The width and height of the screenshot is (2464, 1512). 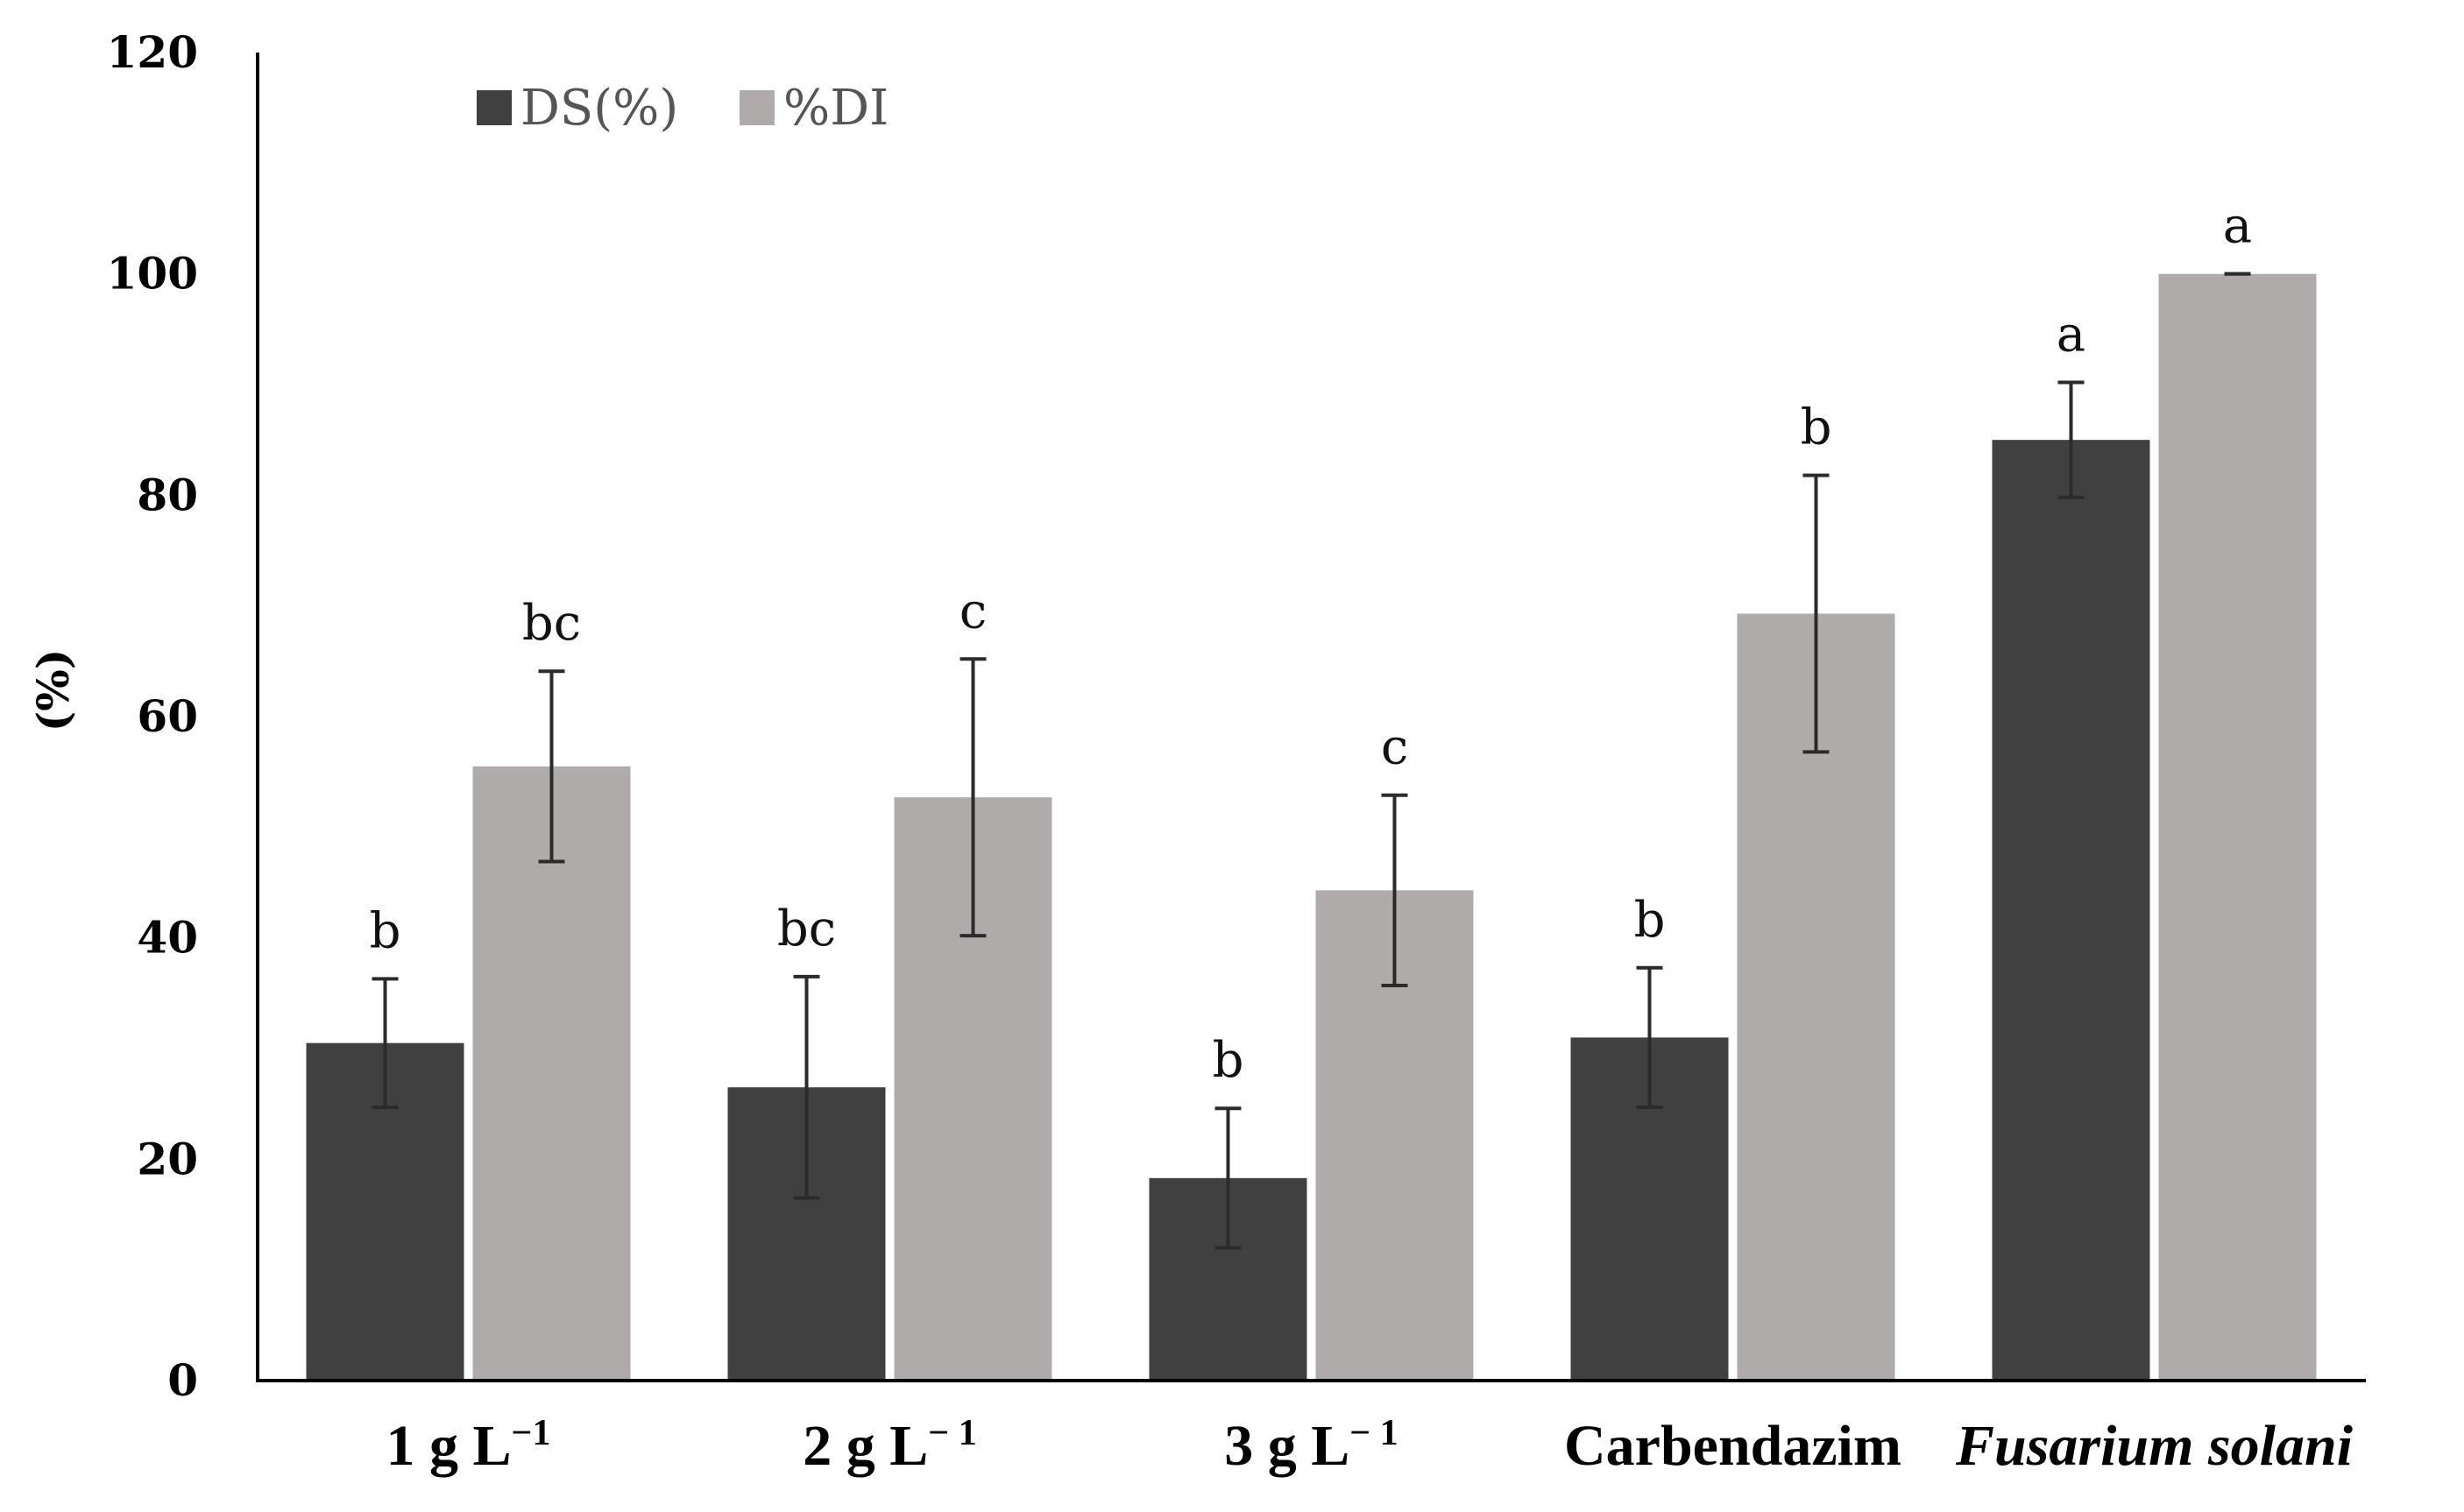 What do you see at coordinates (1228, 1061) in the screenshot?
I see `significance-label-ds-3: b` at bounding box center [1228, 1061].